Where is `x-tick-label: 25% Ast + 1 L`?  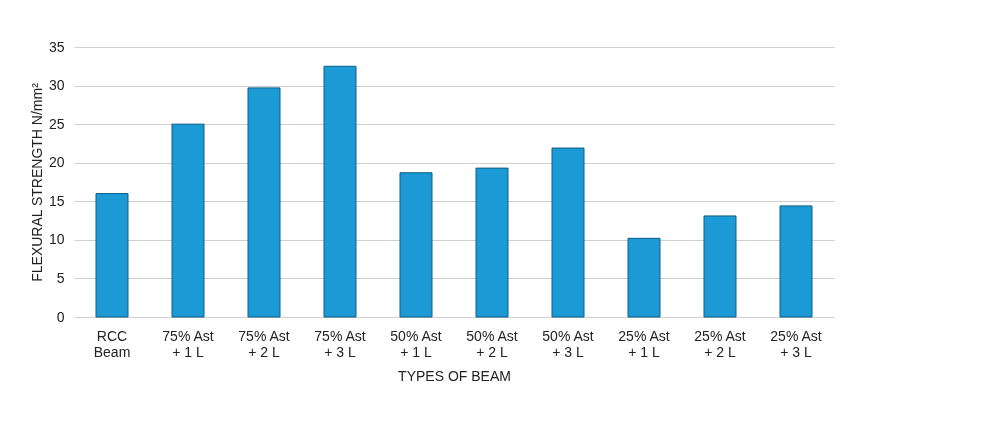
x-tick-label: 25% Ast + 1 L is located at coordinates (644, 343).